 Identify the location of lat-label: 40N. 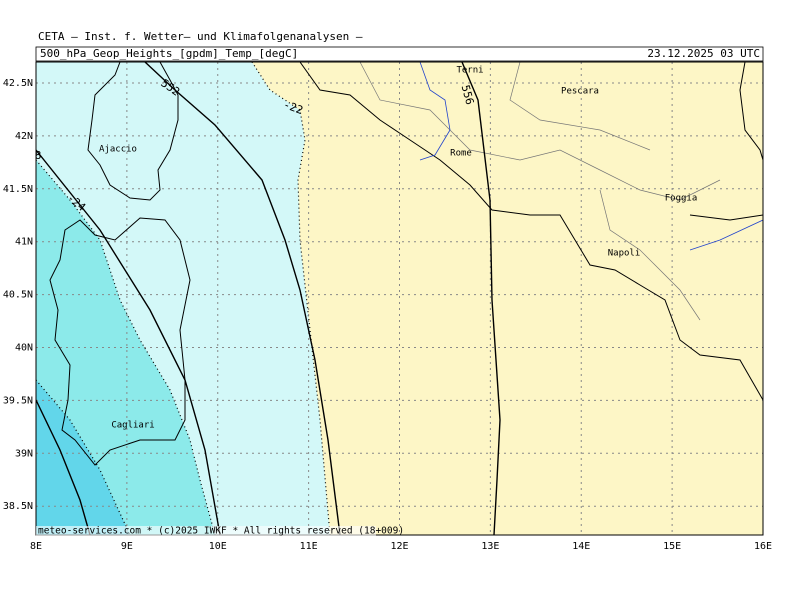
(24, 348).